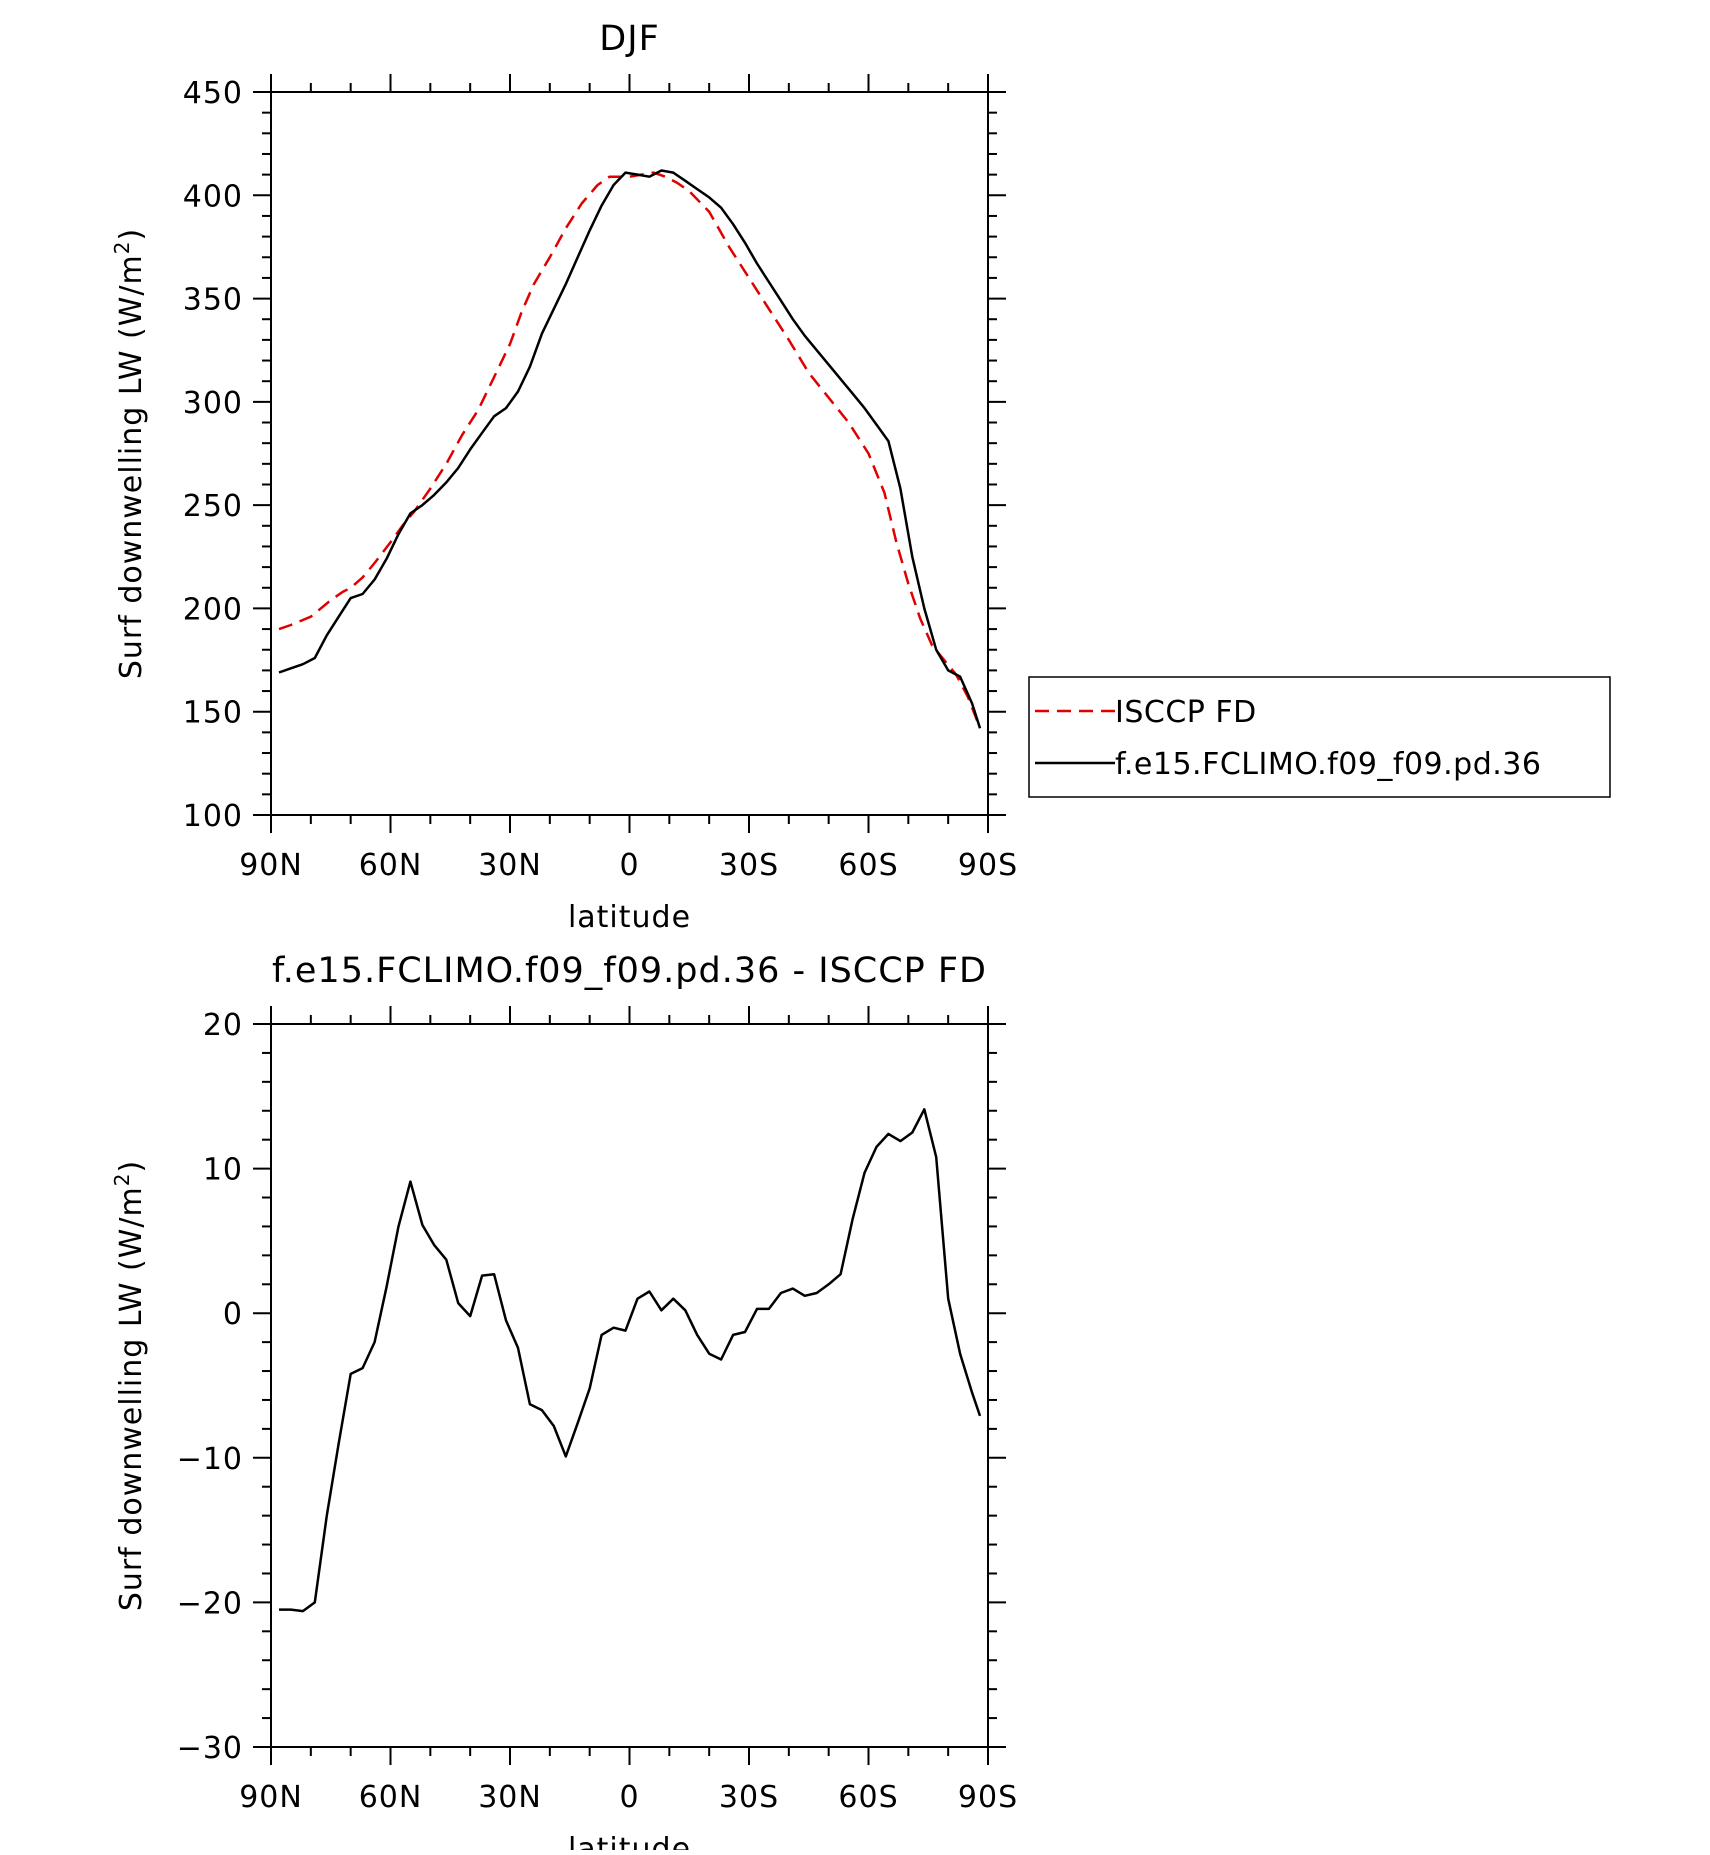 Image resolution: width=1710 pixels, height=1855 pixels. I want to click on top-ytick-label: 250, so click(213, 506).